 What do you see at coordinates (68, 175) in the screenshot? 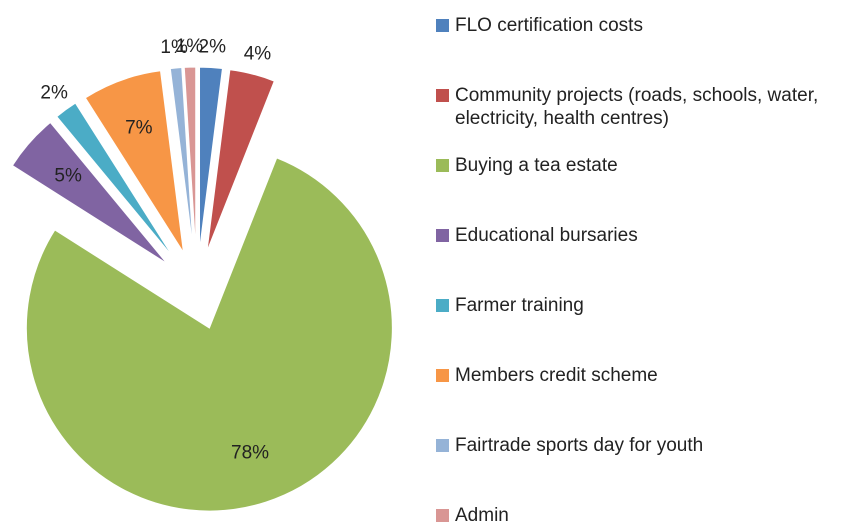
I see `data-label: 5%` at bounding box center [68, 175].